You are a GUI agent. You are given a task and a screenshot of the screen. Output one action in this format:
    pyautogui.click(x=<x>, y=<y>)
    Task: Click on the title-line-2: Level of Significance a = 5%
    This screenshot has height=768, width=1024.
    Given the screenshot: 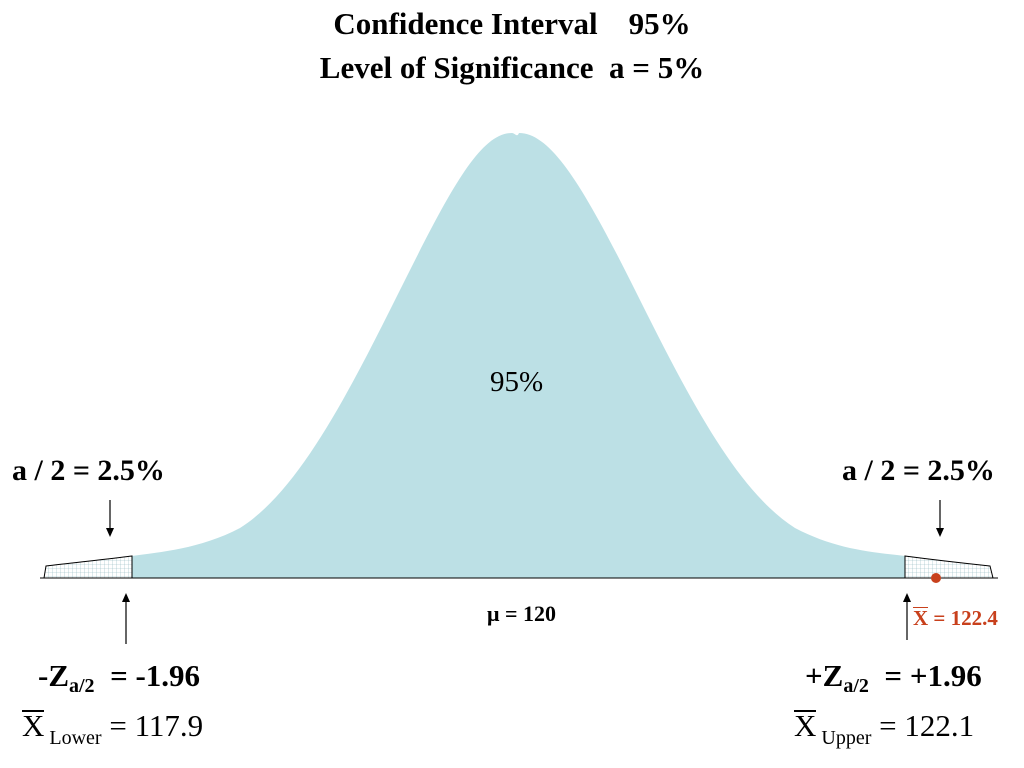 What is the action you would take?
    pyautogui.click(x=512, y=67)
    